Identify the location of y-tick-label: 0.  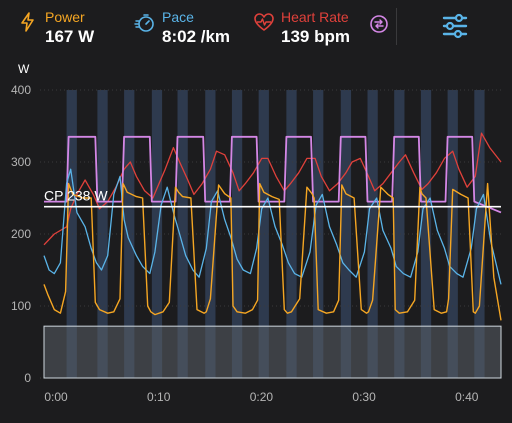
(27, 378).